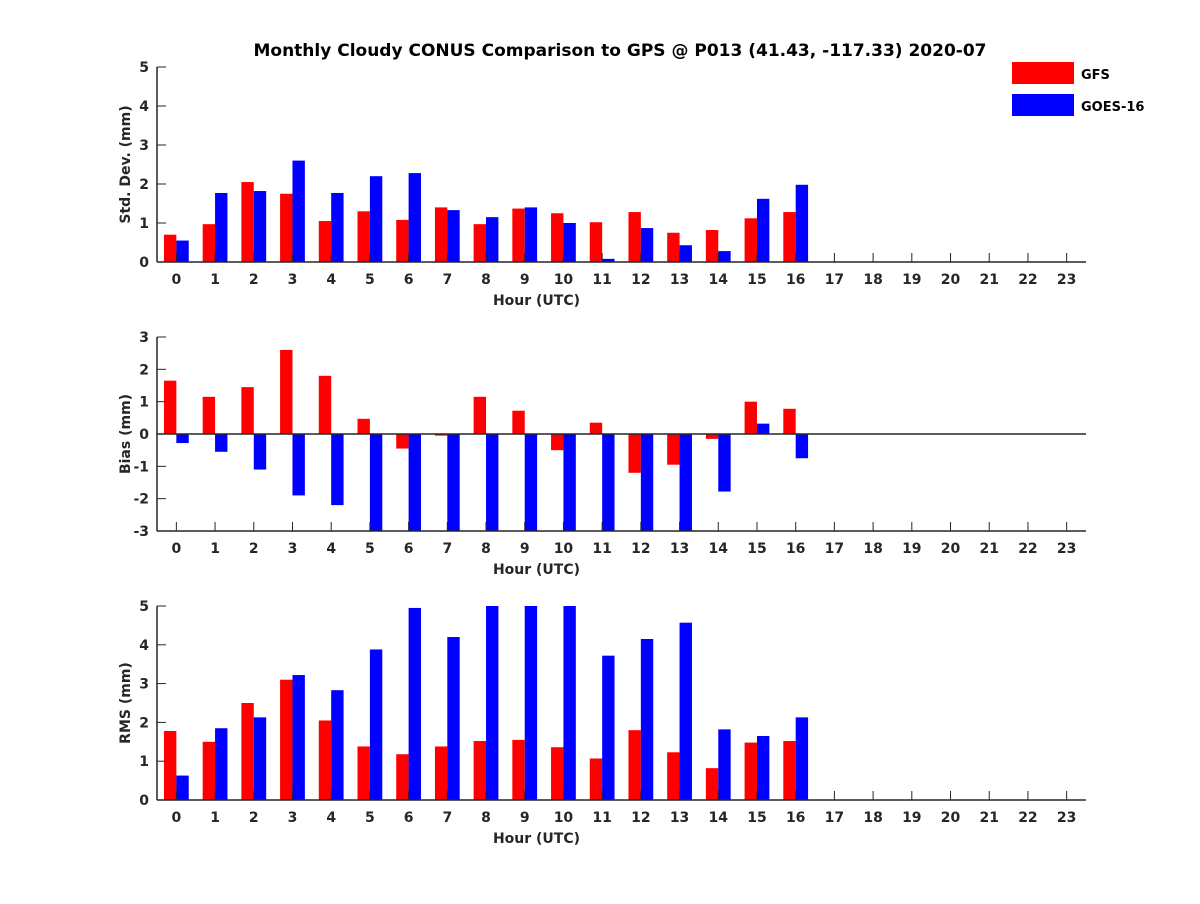 The width and height of the screenshot is (1200, 904). I want to click on legend-label-gfs: GFS, so click(1095, 75).